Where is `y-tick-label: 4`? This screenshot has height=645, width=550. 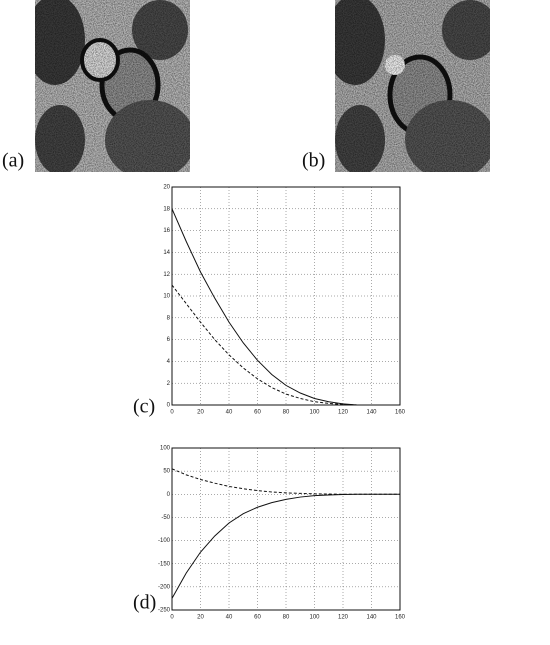 y-tick-label: 4 is located at coordinates (169, 362).